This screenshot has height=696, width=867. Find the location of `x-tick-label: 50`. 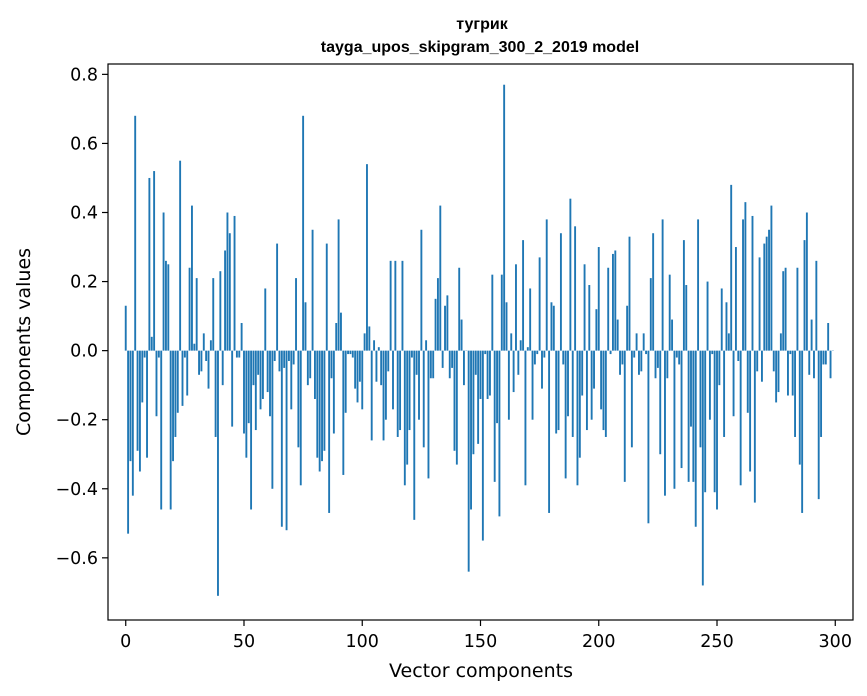

x-tick-label: 50 is located at coordinates (244, 642).